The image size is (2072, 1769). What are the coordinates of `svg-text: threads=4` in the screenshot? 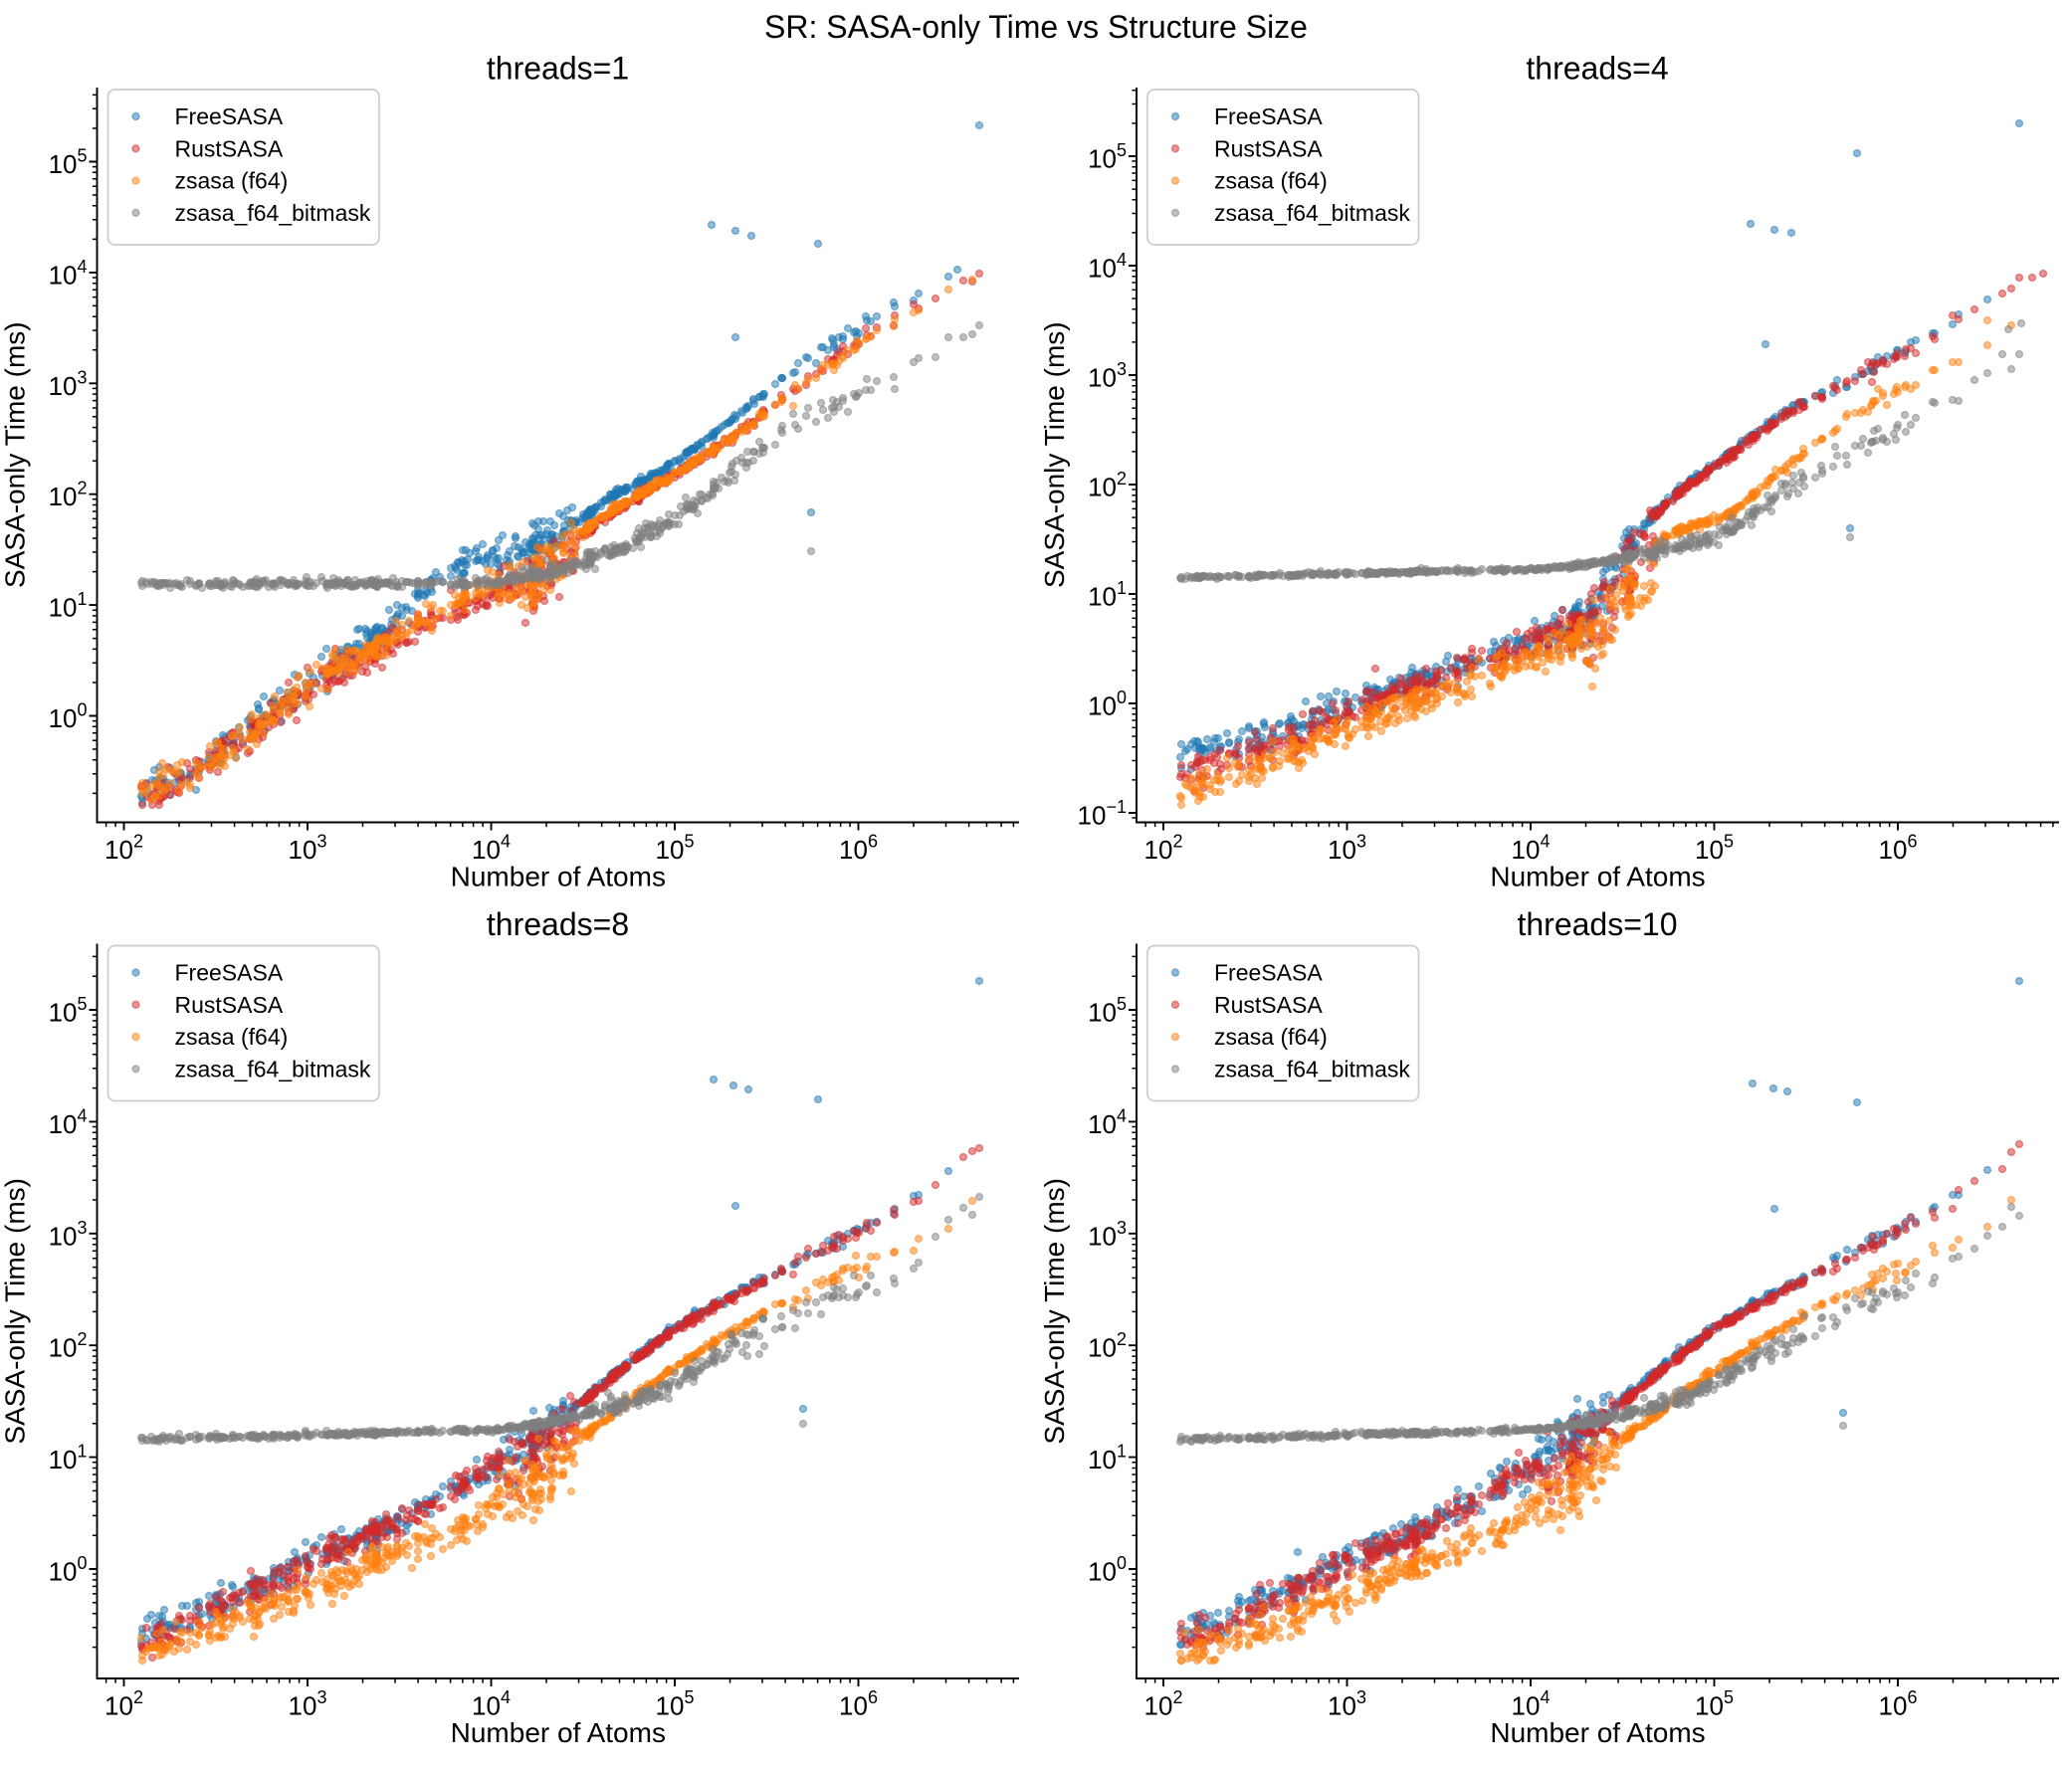 It's located at (1597, 69).